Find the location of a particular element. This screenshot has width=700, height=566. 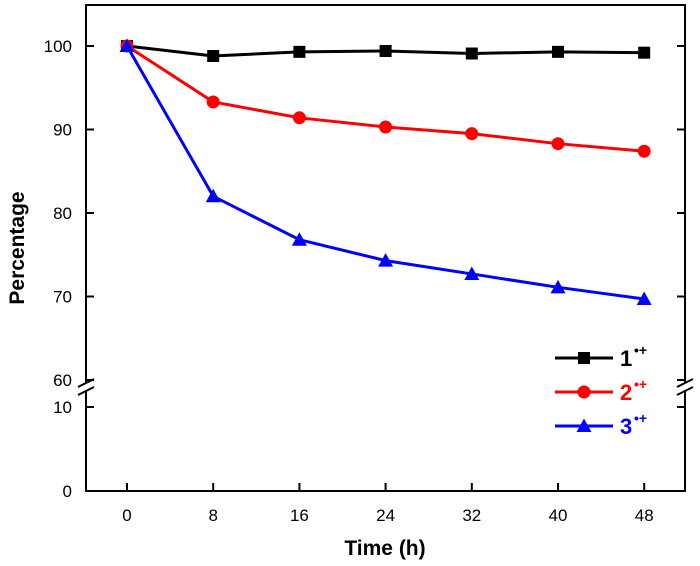

legend: 1 •+2 •+3 •+ is located at coordinates (601, 390).